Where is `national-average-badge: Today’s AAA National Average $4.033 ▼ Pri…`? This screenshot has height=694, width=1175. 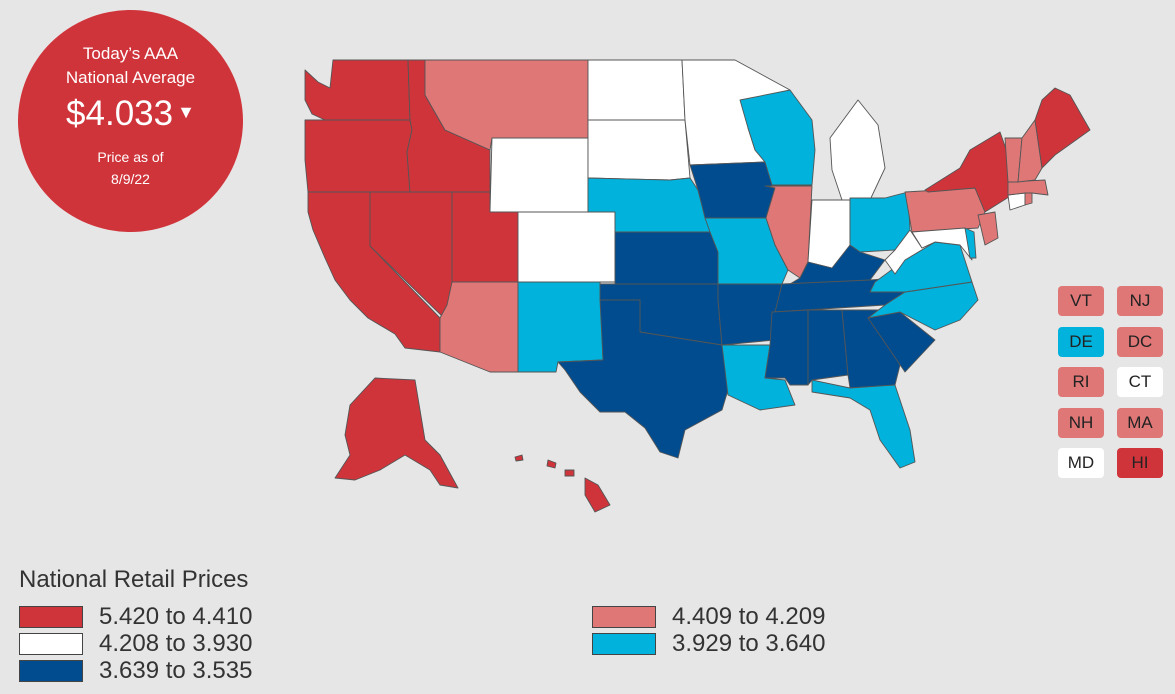
national-average-badge: Today’s AAA National Average $4.033 ▼ Pri… is located at coordinates (130, 121).